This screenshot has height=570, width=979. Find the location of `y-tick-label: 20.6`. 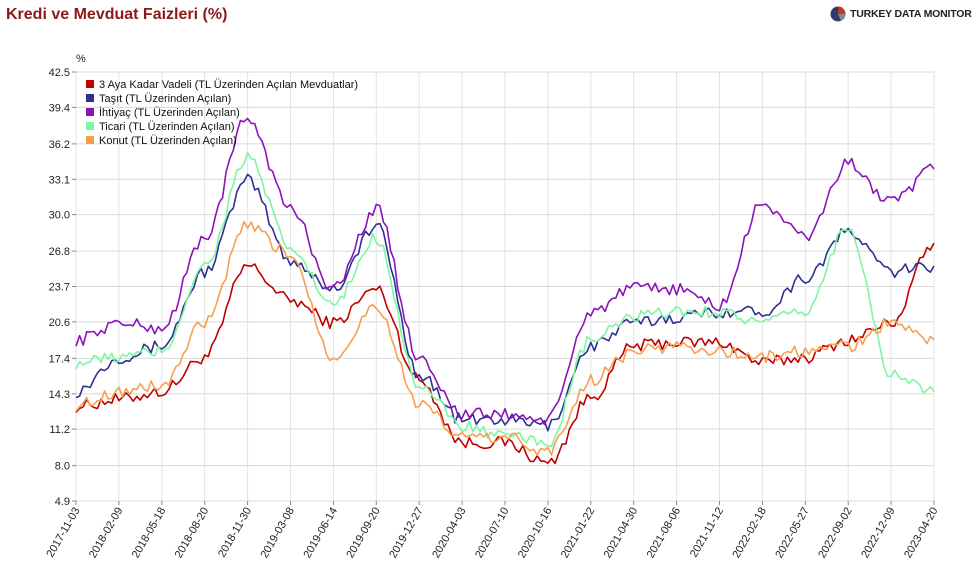

y-tick-label: 20.6 is located at coordinates (59, 323).